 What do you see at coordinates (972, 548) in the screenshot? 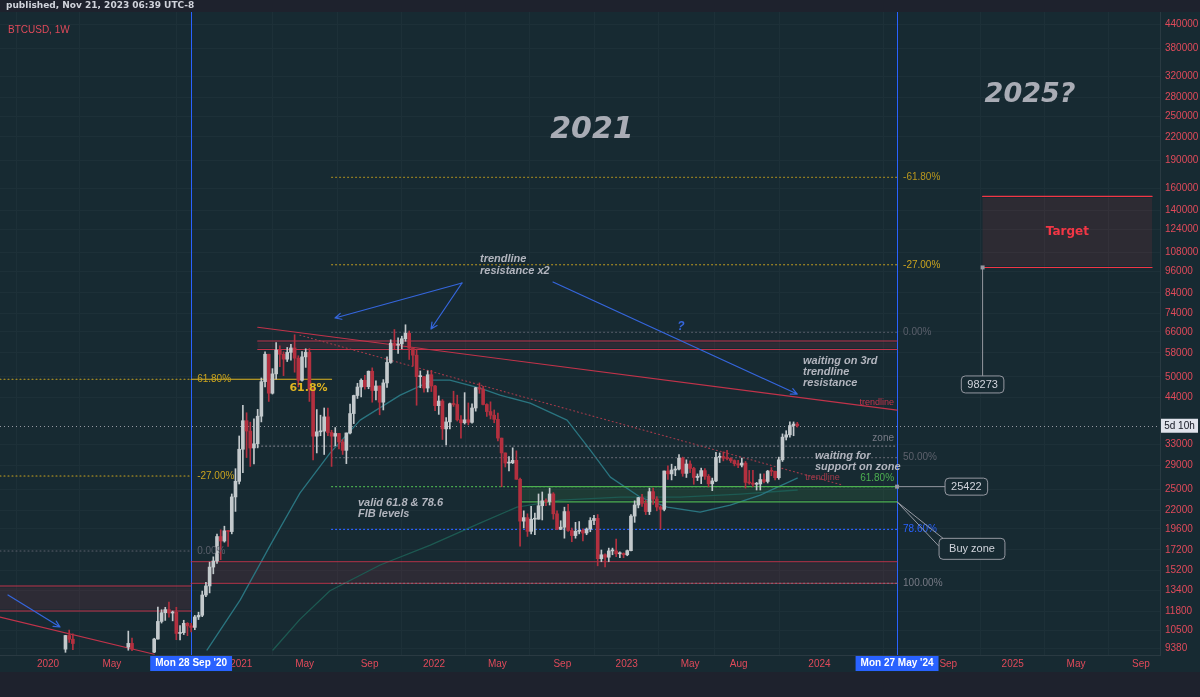
I see `annotation: Buy zone` at bounding box center [972, 548].